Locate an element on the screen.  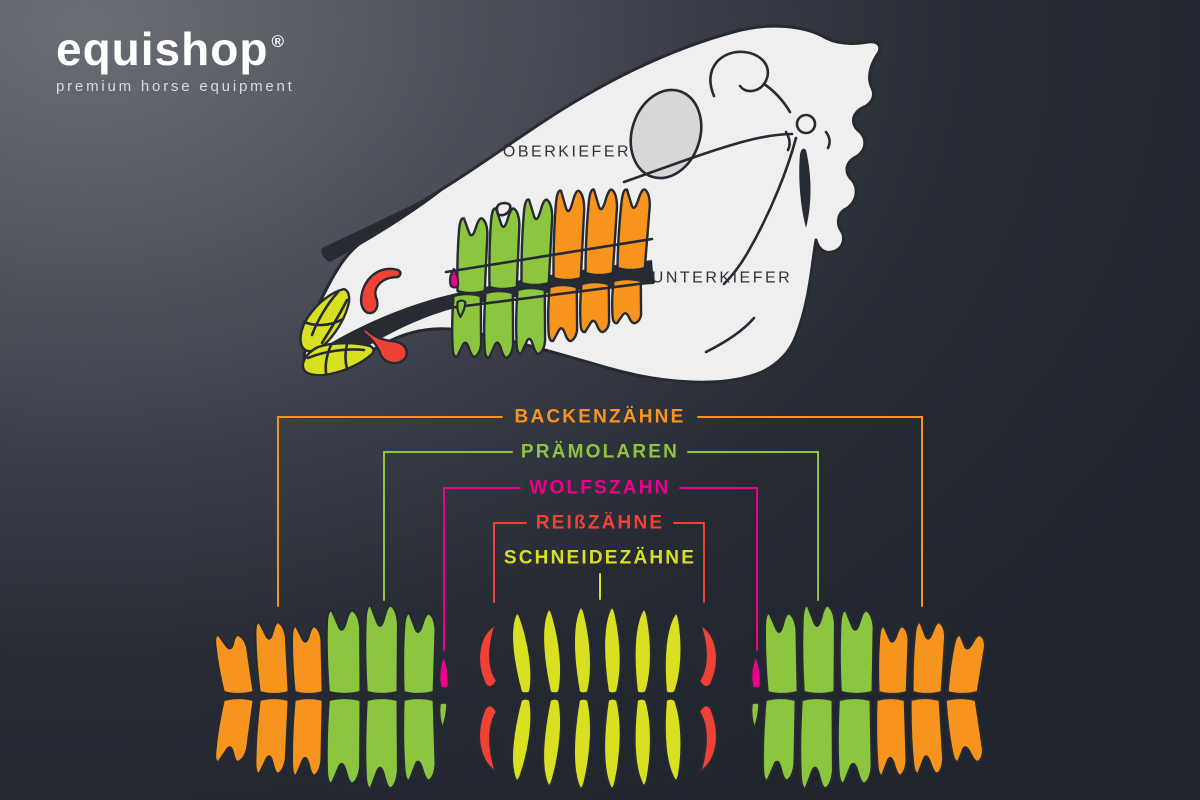
legend-item-schneidezaehne: SCHNEIDEZÄHNE is located at coordinates (600, 574).